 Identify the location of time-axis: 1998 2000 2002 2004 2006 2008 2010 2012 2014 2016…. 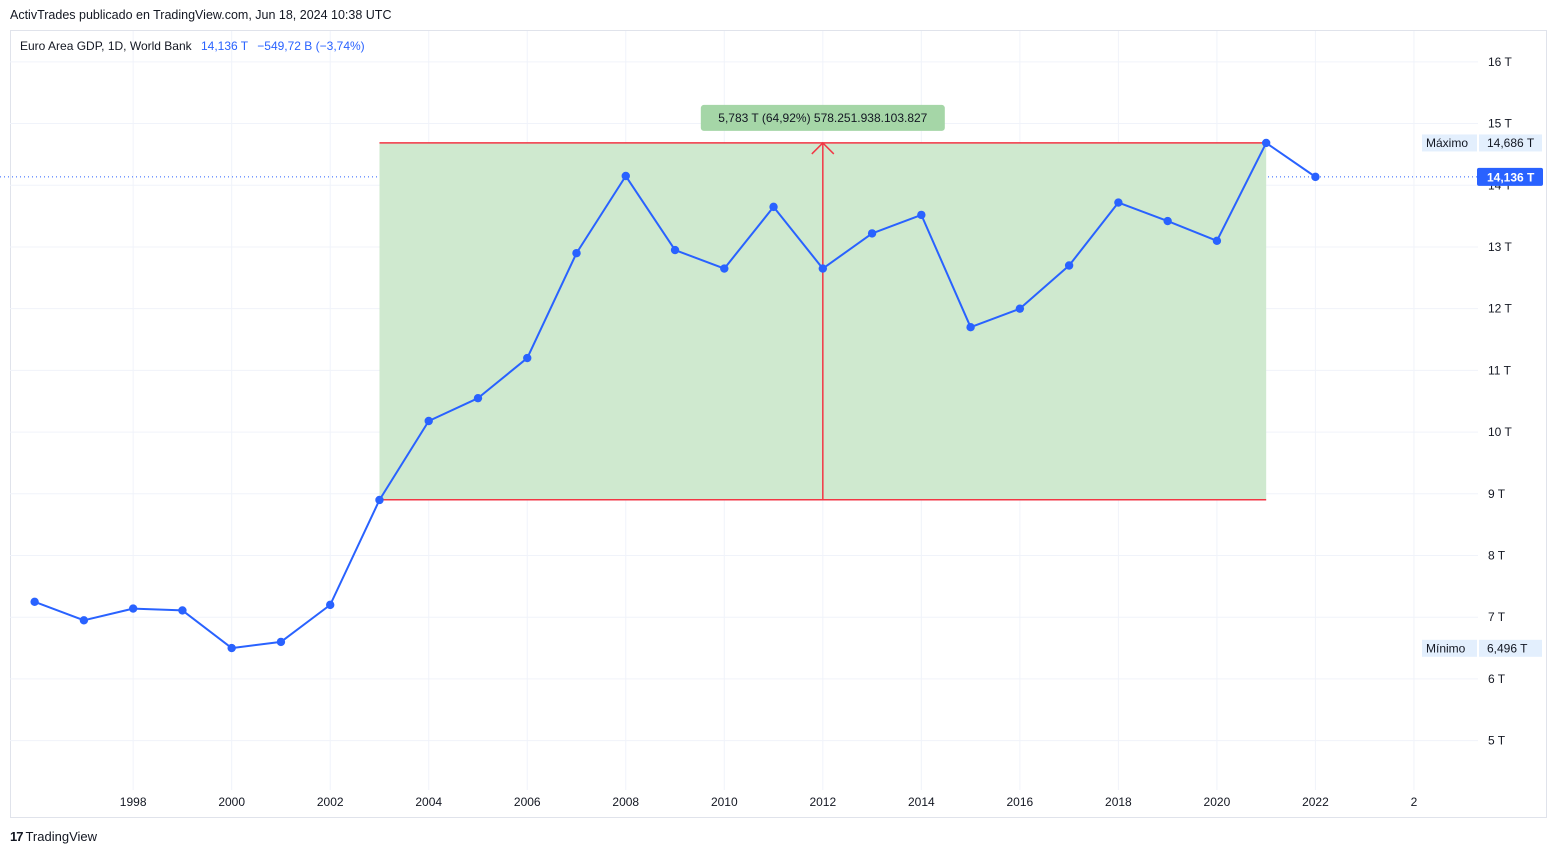
(769, 802).